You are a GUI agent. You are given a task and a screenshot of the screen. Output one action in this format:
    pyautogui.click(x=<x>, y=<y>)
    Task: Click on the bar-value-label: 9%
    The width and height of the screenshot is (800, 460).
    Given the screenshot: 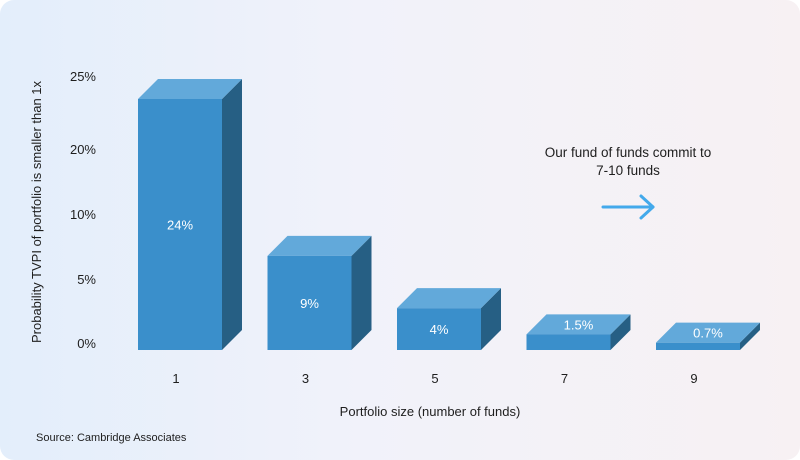 What is the action you would take?
    pyautogui.click(x=309, y=303)
    